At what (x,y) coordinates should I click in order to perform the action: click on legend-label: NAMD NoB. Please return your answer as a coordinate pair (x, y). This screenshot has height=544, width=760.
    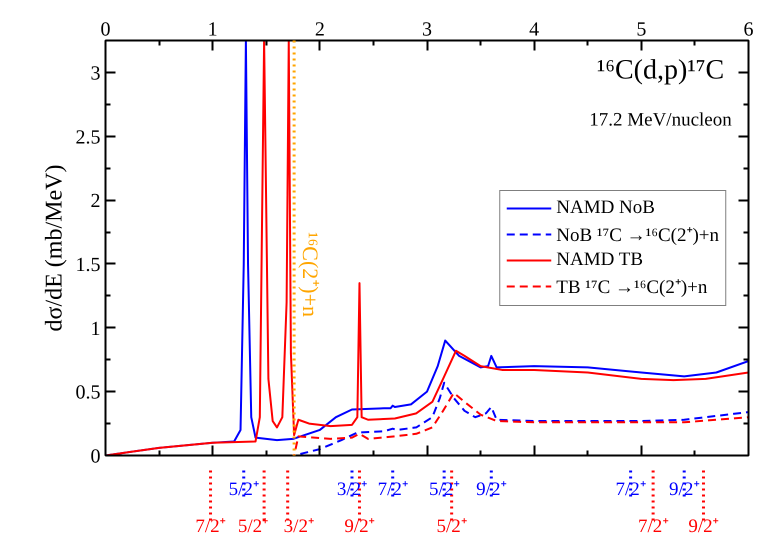
    Looking at the image, I should click on (605, 207).